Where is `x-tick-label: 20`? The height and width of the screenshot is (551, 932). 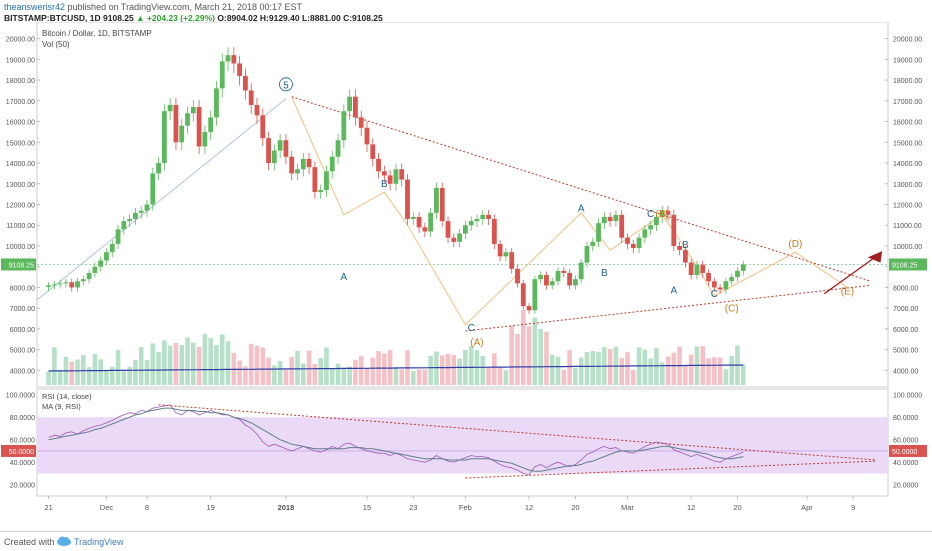
x-tick-label: 20 is located at coordinates (575, 507).